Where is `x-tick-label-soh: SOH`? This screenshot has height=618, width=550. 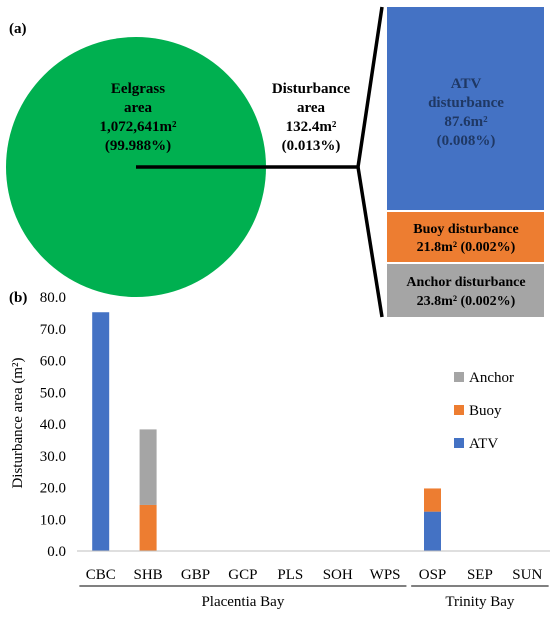 x-tick-label-soh: SOH is located at coordinates (338, 575).